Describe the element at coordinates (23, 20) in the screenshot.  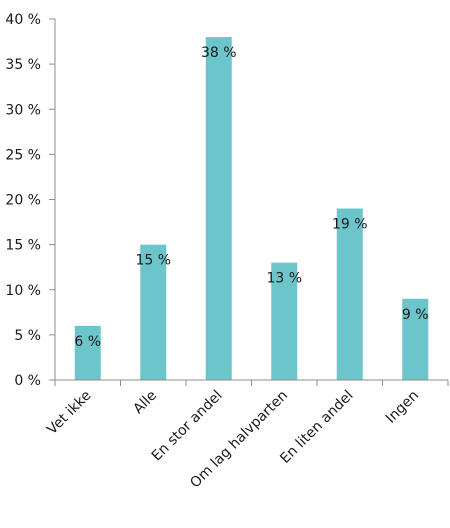
I see `y-tick-label: 40 %` at that location.